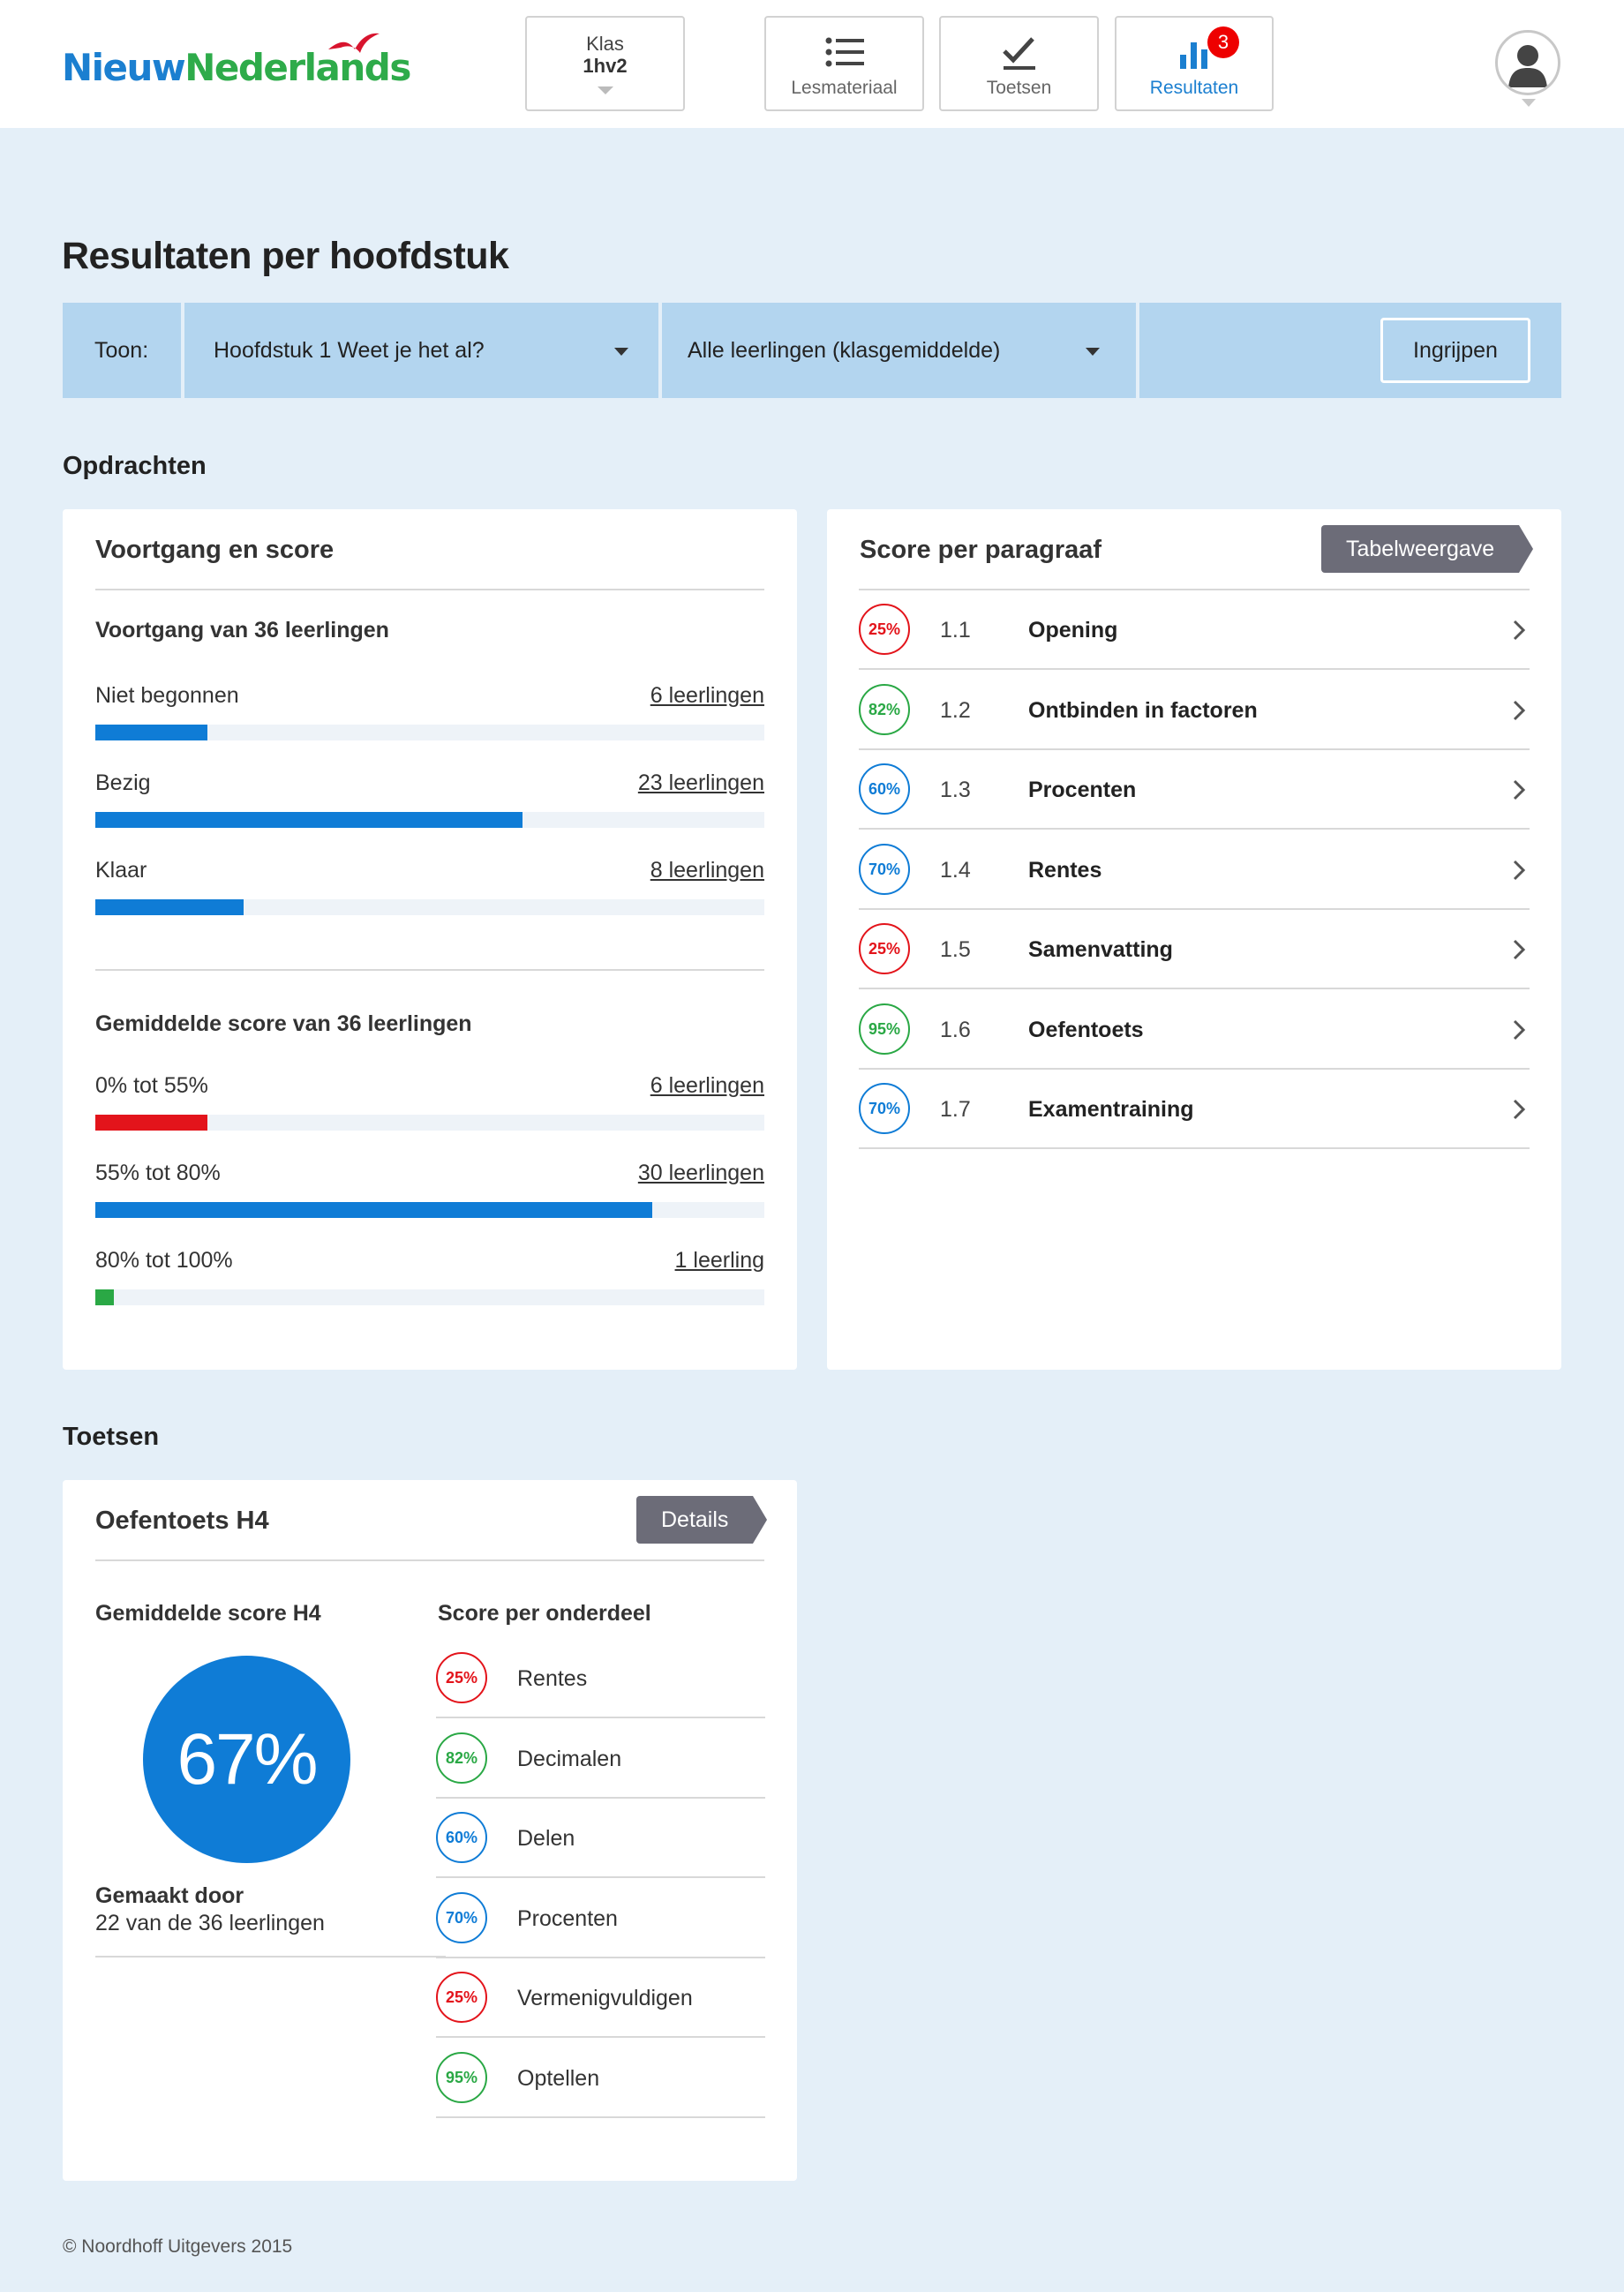 The width and height of the screenshot is (1624, 2292). What do you see at coordinates (884, 709) in the screenshot?
I see `score-circle: 82%` at bounding box center [884, 709].